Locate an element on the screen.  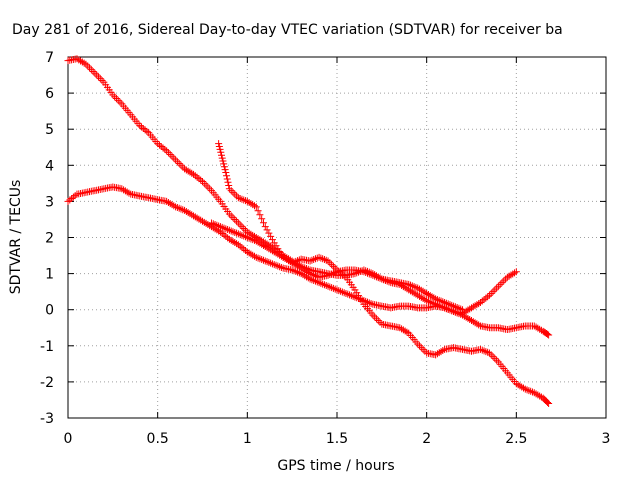
y-axis-label: SDTVAR / TECUs is located at coordinates (16, 237).